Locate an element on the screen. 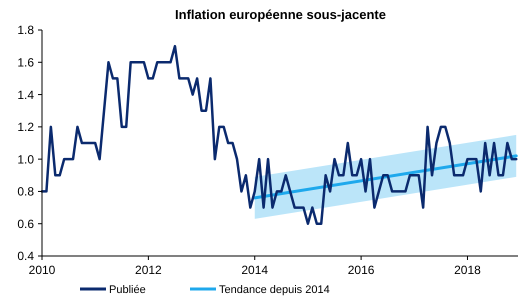 The height and width of the screenshot is (305, 531). x-tick-label: 2014 is located at coordinates (254, 270).